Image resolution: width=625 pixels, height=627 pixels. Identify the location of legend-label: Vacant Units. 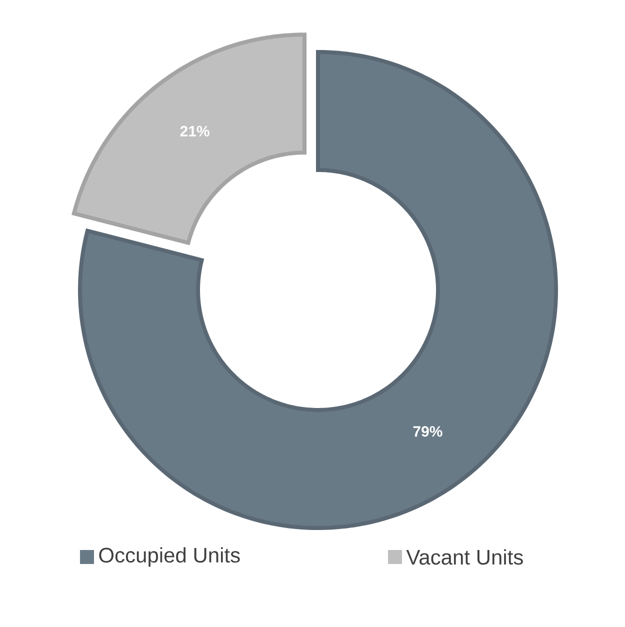
(464, 557).